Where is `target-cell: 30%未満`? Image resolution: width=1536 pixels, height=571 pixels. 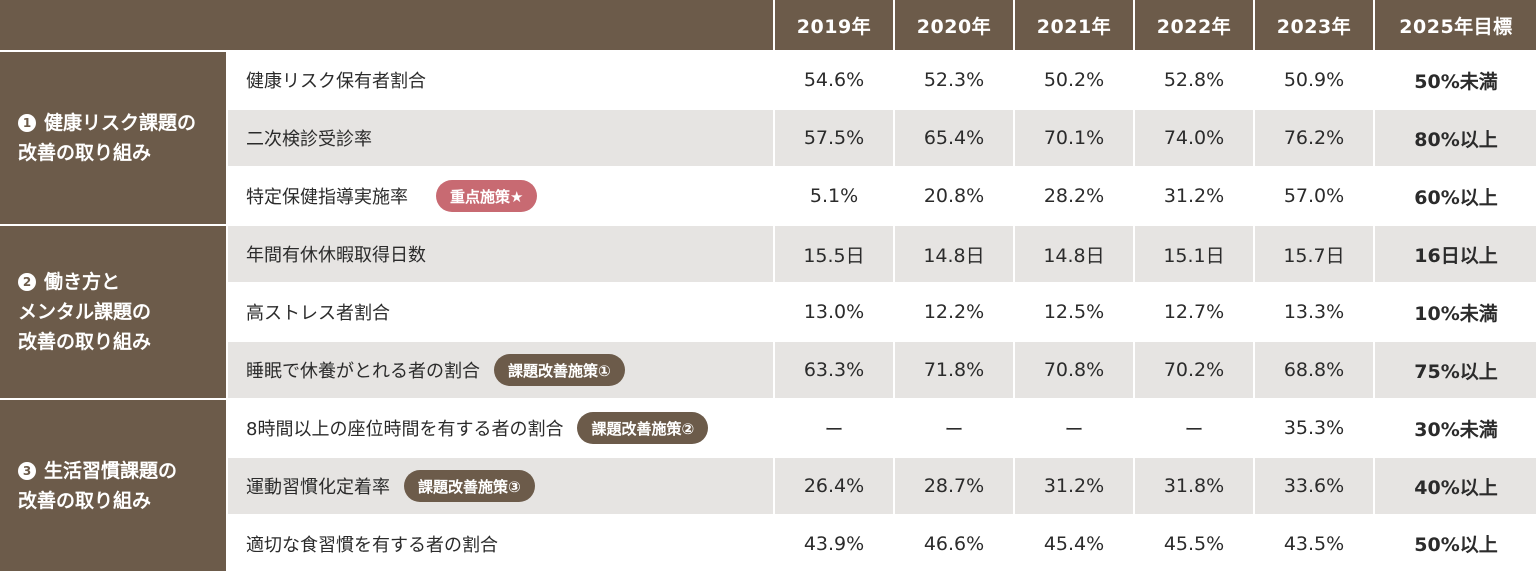 target-cell: 30%未満 is located at coordinates (1455, 428).